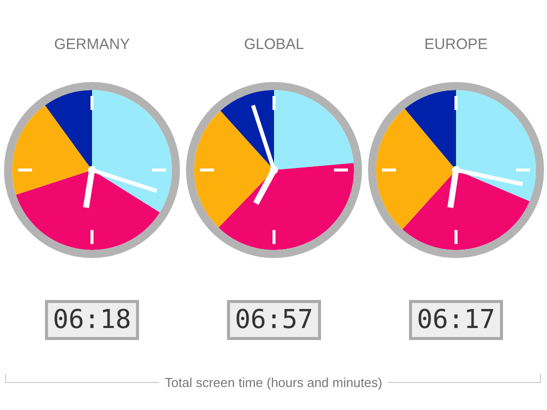 This screenshot has height=410, width=547. What do you see at coordinates (274, 44) in the screenshot?
I see `chart-title: GLOBAL` at bounding box center [274, 44].